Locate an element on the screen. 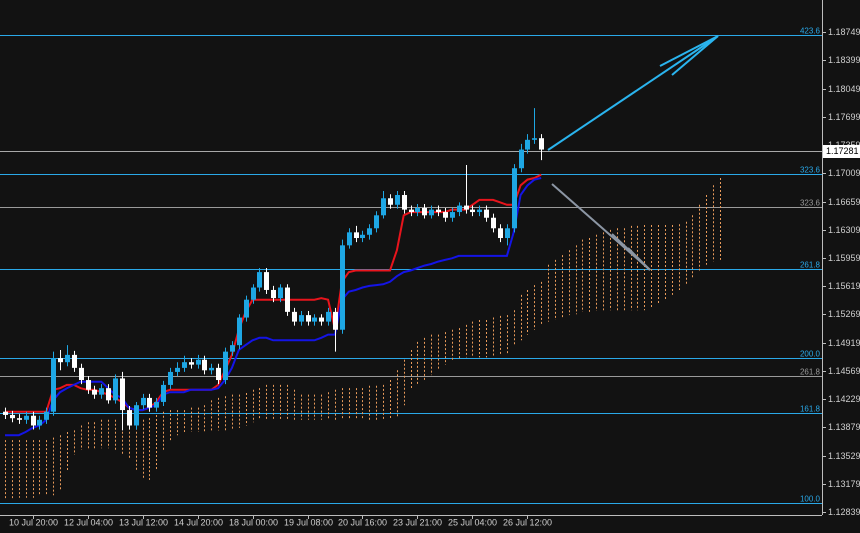 This screenshot has width=860, height=533. last-price-box is located at coordinates (841, 151).